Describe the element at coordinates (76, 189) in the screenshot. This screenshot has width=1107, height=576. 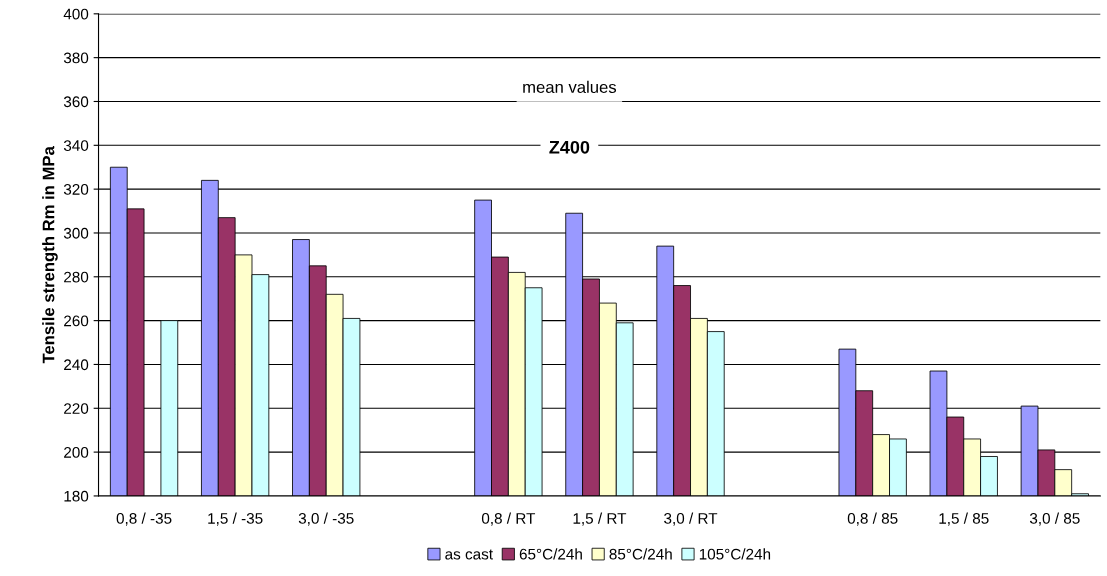
I see `y-tick-label: 320` at that location.